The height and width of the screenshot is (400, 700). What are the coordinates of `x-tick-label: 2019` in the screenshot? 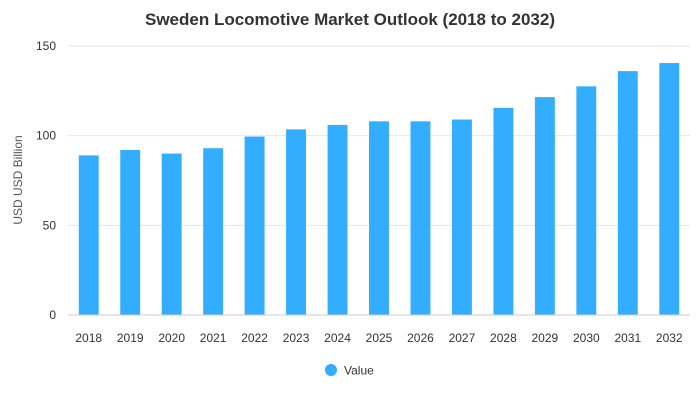 It's located at (130, 338).